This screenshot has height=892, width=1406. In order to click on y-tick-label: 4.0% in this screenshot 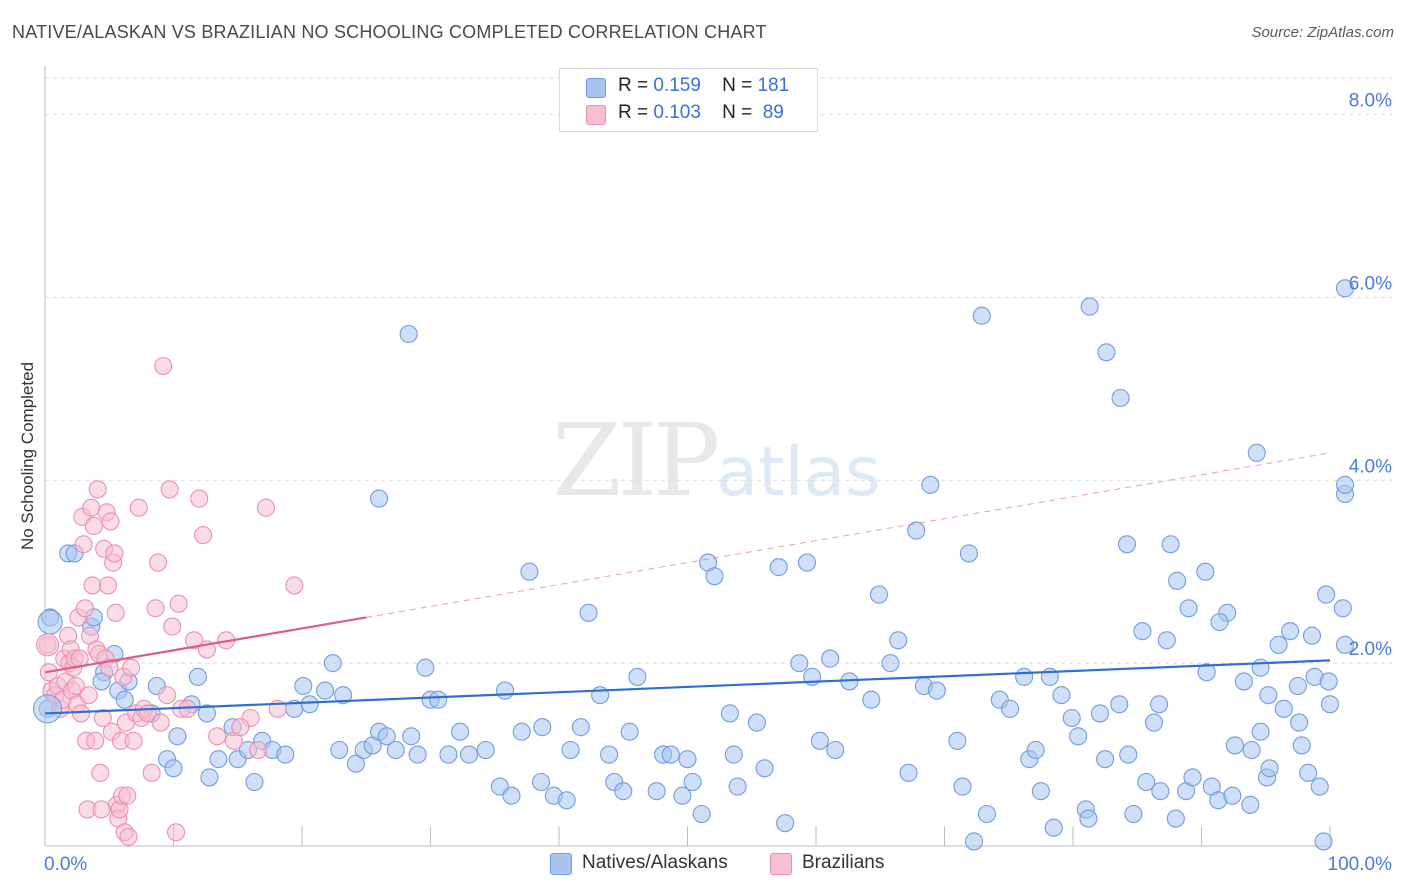, I will do `click(1370, 466)`.